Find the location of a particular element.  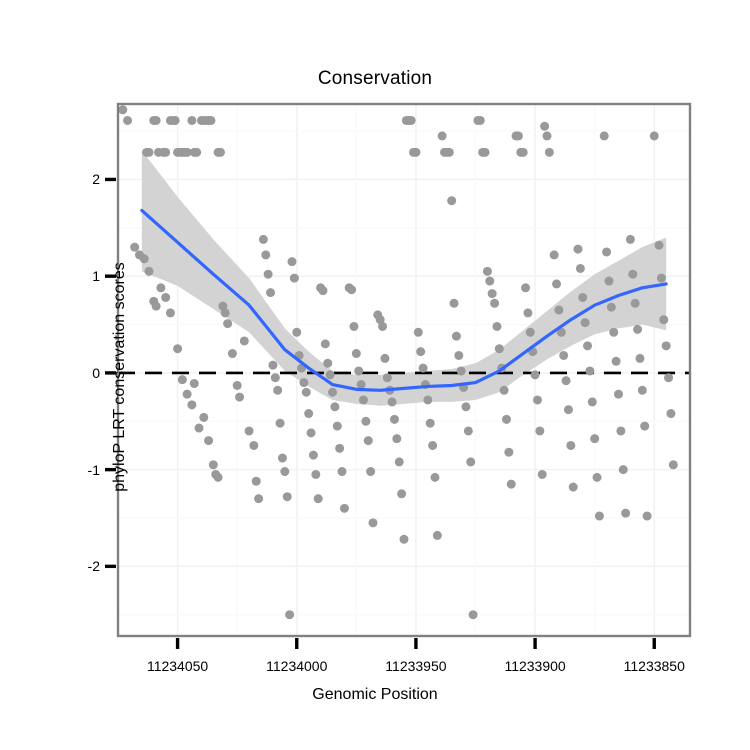

x-axis-title: Genomic Position is located at coordinates (375, 694).